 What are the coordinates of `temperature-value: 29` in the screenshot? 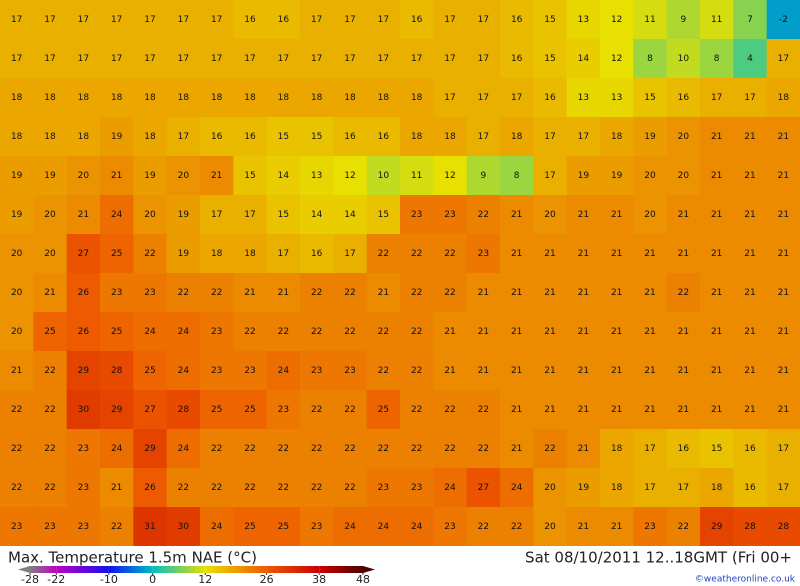 It's located at (717, 527).